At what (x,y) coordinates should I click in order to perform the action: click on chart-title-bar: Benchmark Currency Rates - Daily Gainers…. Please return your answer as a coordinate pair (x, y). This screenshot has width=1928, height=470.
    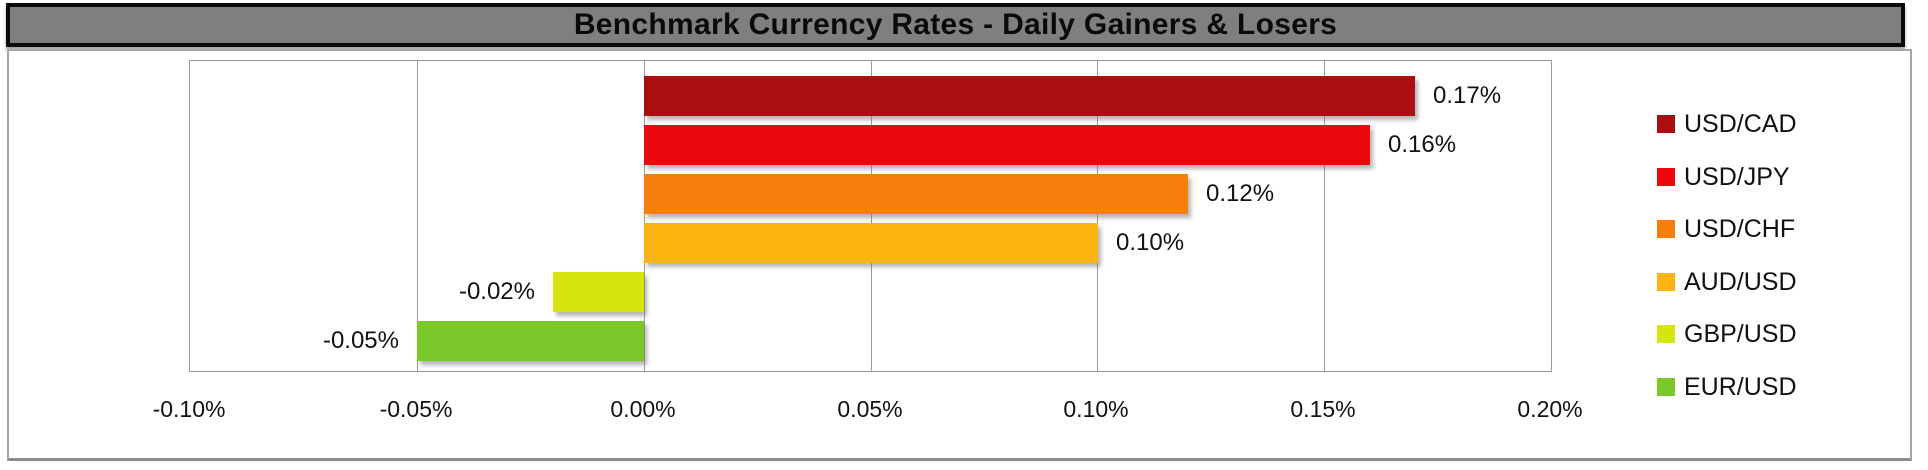
    Looking at the image, I should click on (955, 25).